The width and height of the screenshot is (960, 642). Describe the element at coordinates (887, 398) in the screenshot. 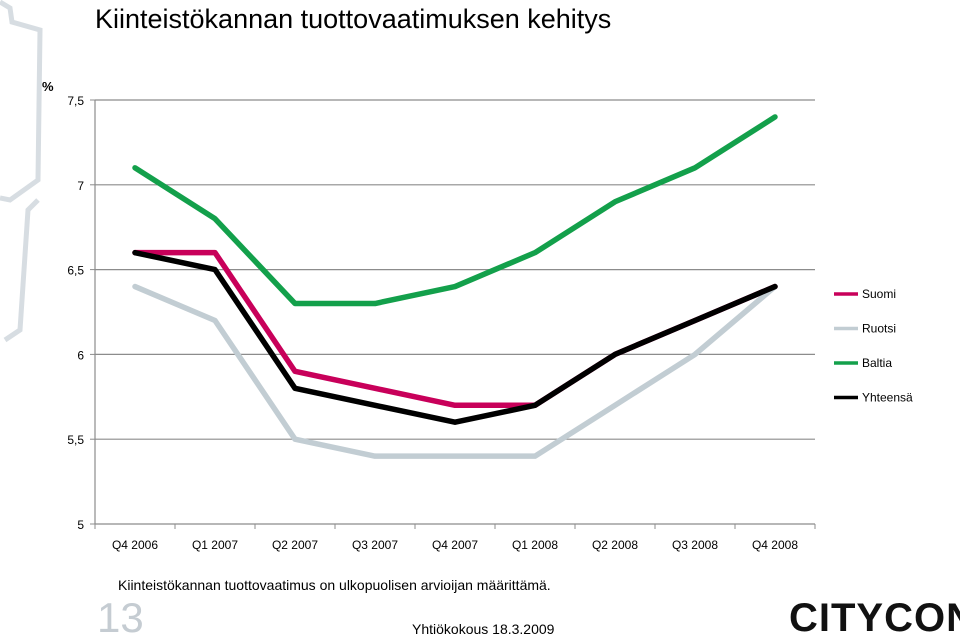

I see `legend-label: Yhteensä` at that location.